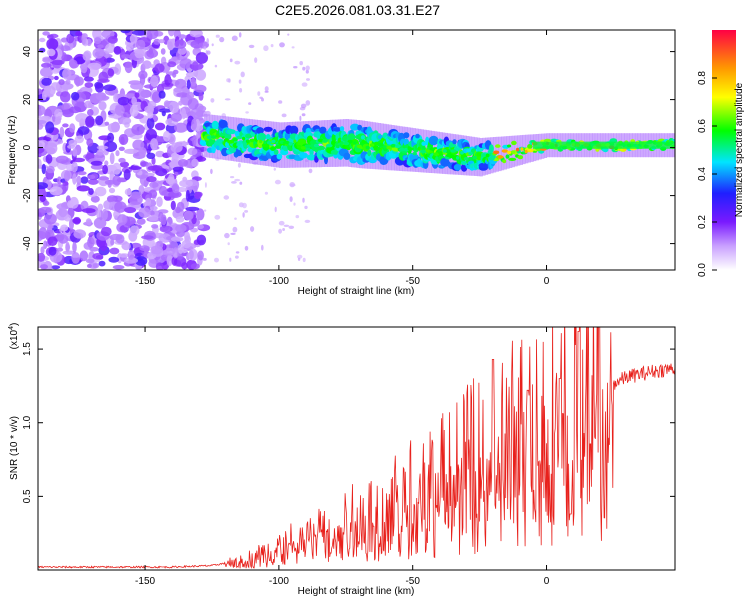 Image resolution: width=750 pixels, height=600 pixels. Describe the element at coordinates (14, 336) in the screenshot. I see `snr-y-multiplier: (x104)` at that location.